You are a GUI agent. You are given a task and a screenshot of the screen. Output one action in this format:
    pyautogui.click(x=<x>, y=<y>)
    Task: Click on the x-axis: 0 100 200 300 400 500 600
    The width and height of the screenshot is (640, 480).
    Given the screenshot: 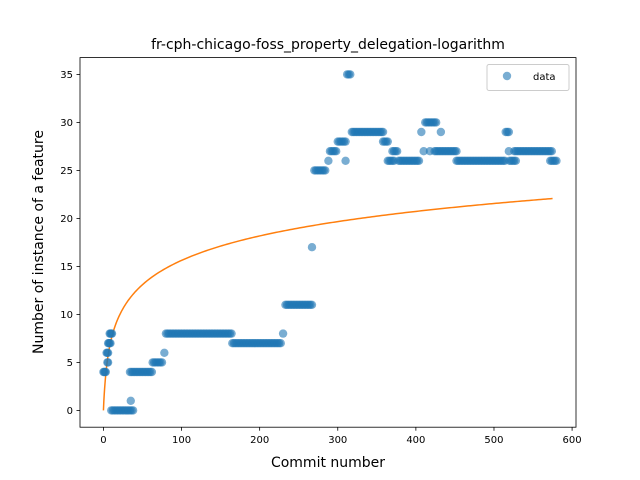 What is the action you would take?
    pyautogui.click(x=341, y=436)
    